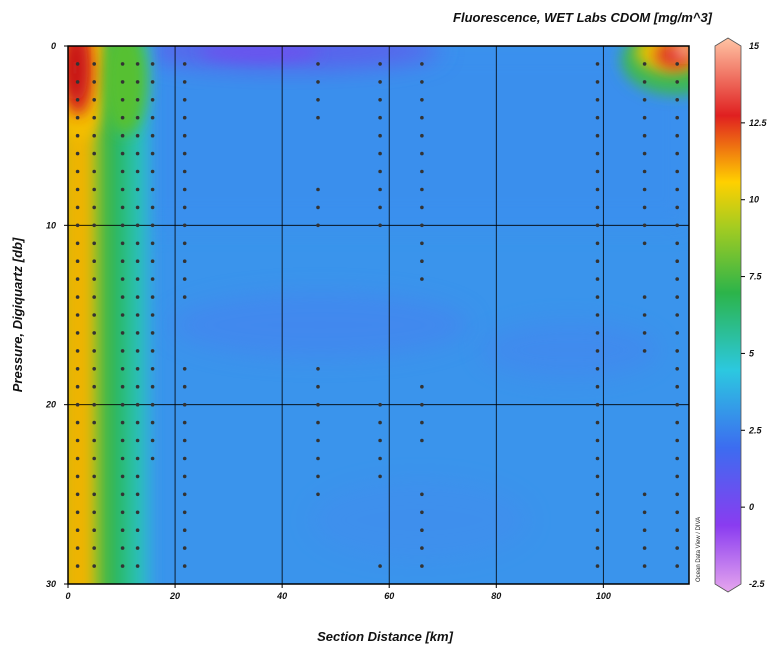  Describe the element at coordinates (385, 636) in the screenshot. I see `x-axis-label: Section Distance [km]` at that location.